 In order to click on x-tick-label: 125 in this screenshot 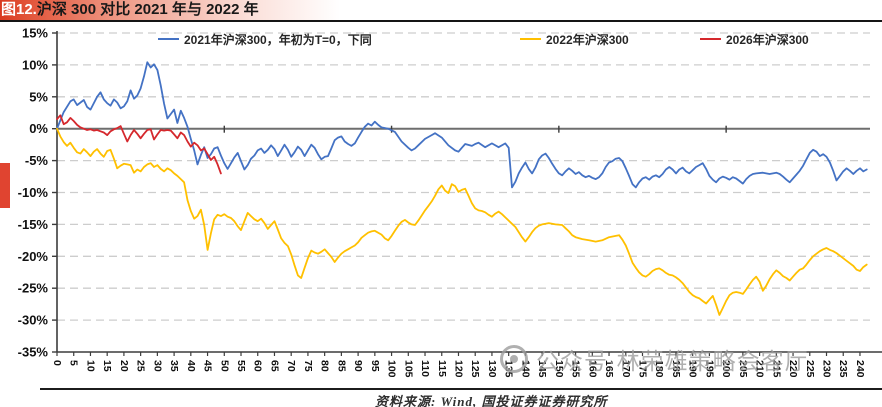, I will do `click(475, 369)`.